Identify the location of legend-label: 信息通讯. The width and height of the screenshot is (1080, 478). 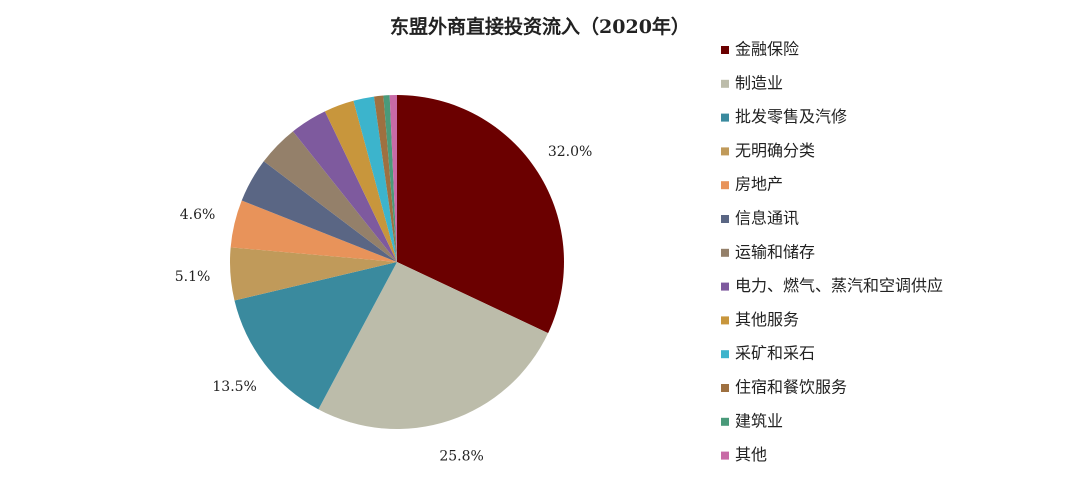
(767, 218).